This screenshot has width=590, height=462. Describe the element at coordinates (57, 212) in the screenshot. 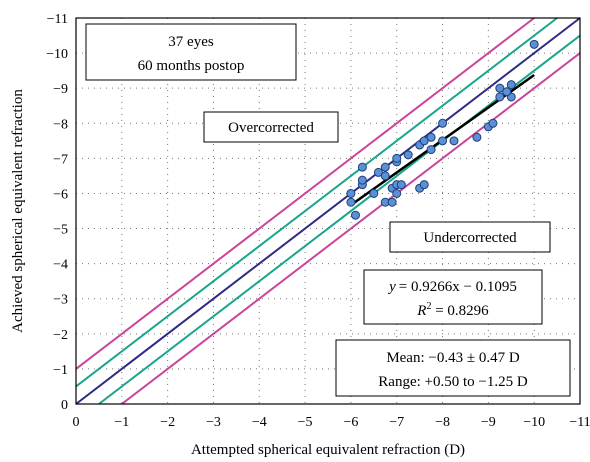

I see `y-tick-labels: 0 −1 −2 −3 −4 −5 −6 −7 −8 −9 −10 −11` at that location.